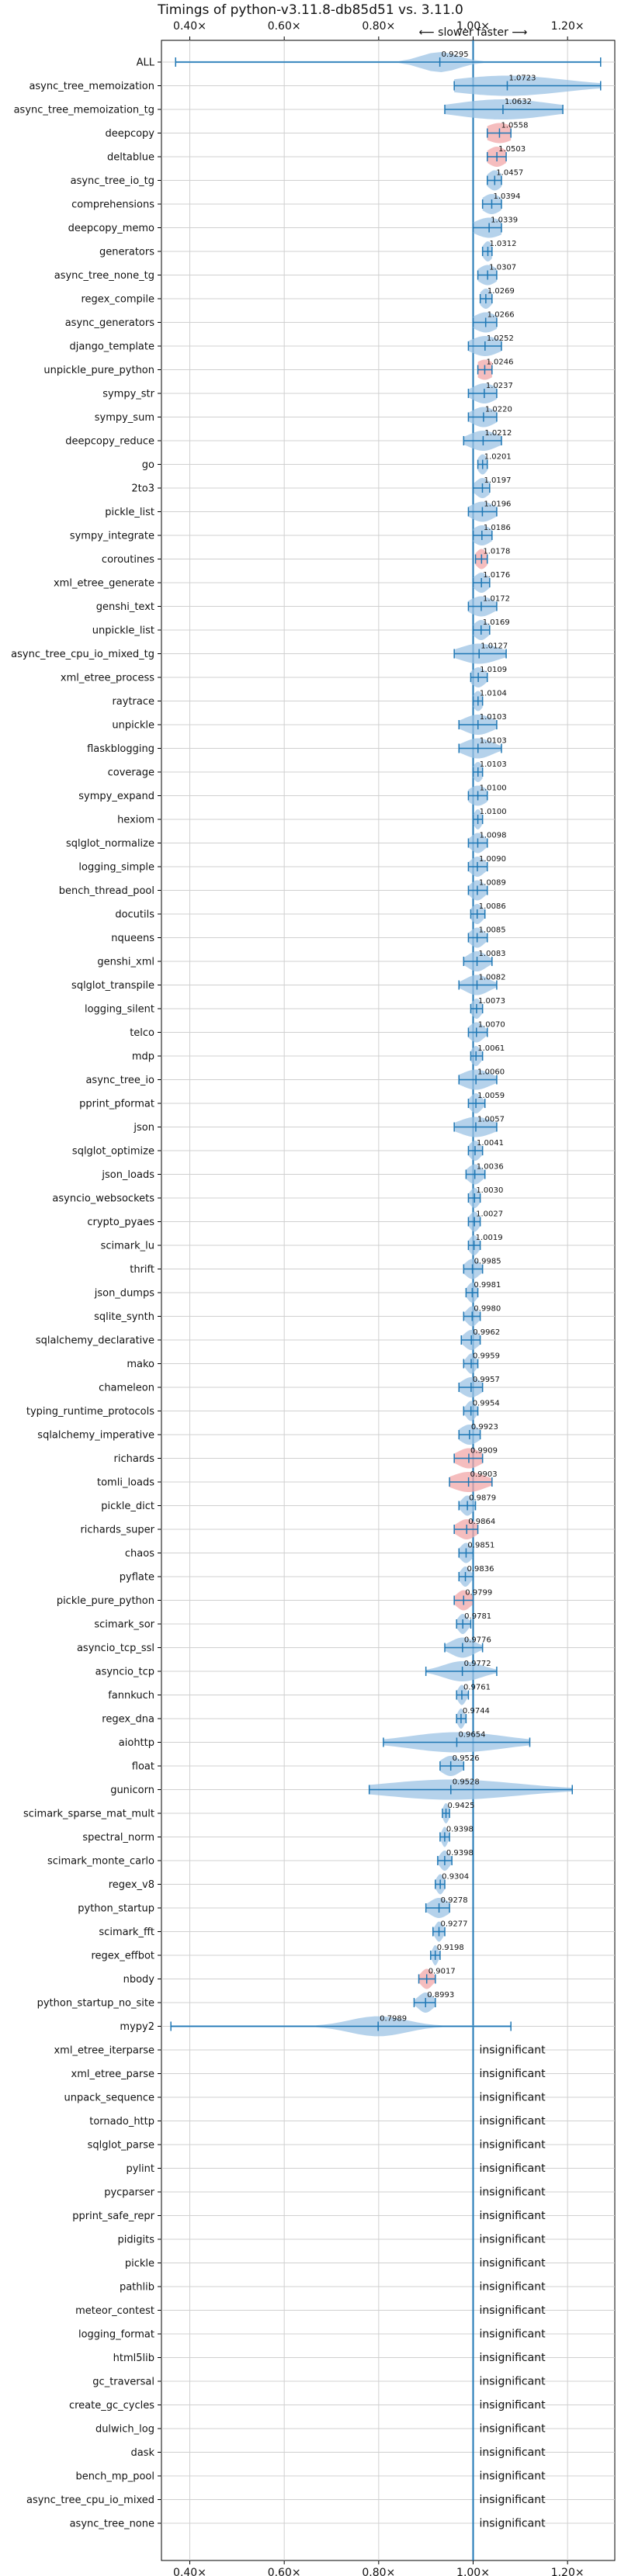 The height and width of the screenshot is (2576, 621). I want to click on value-label: 0.9017, so click(442, 1972).